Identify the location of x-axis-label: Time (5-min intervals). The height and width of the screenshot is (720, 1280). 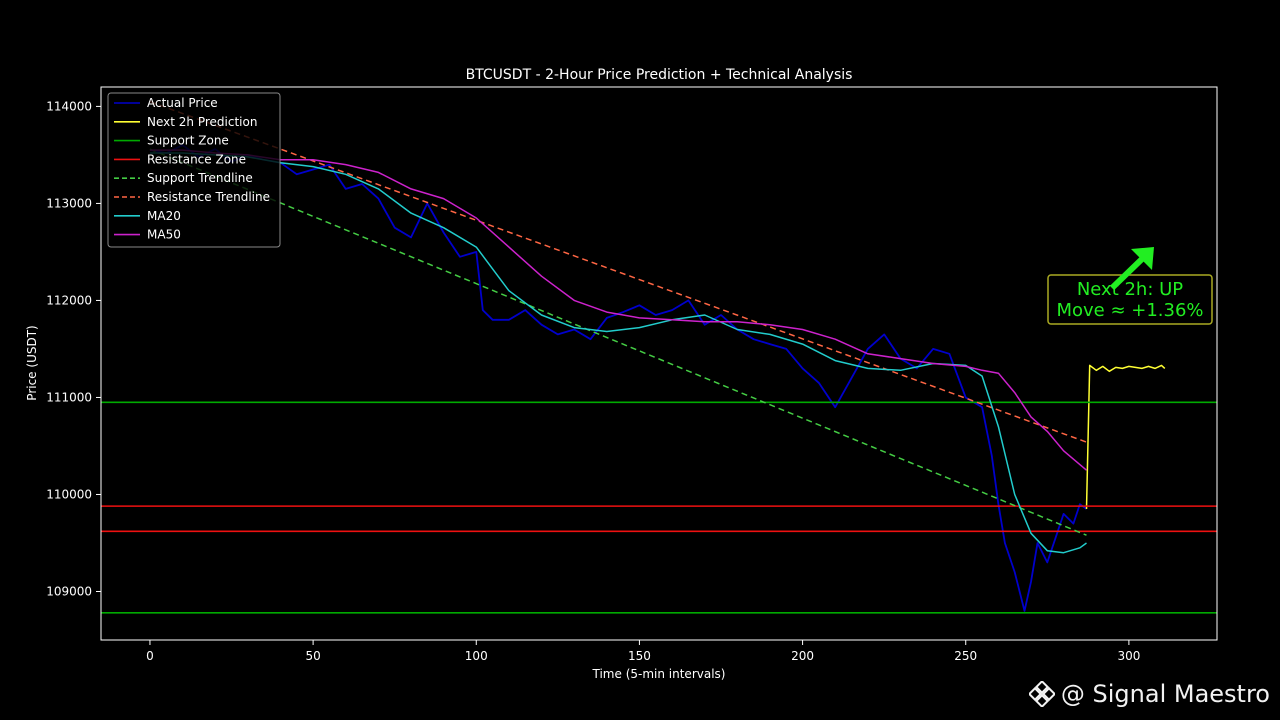
(659, 674).